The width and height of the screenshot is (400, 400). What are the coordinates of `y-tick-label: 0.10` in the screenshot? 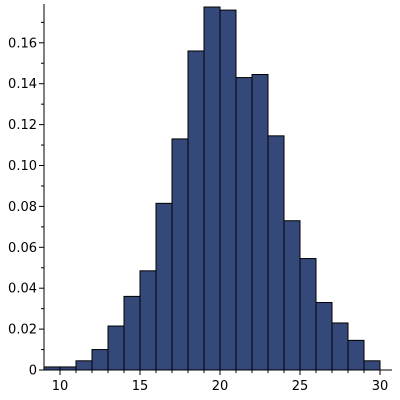 It's located at (22, 166).